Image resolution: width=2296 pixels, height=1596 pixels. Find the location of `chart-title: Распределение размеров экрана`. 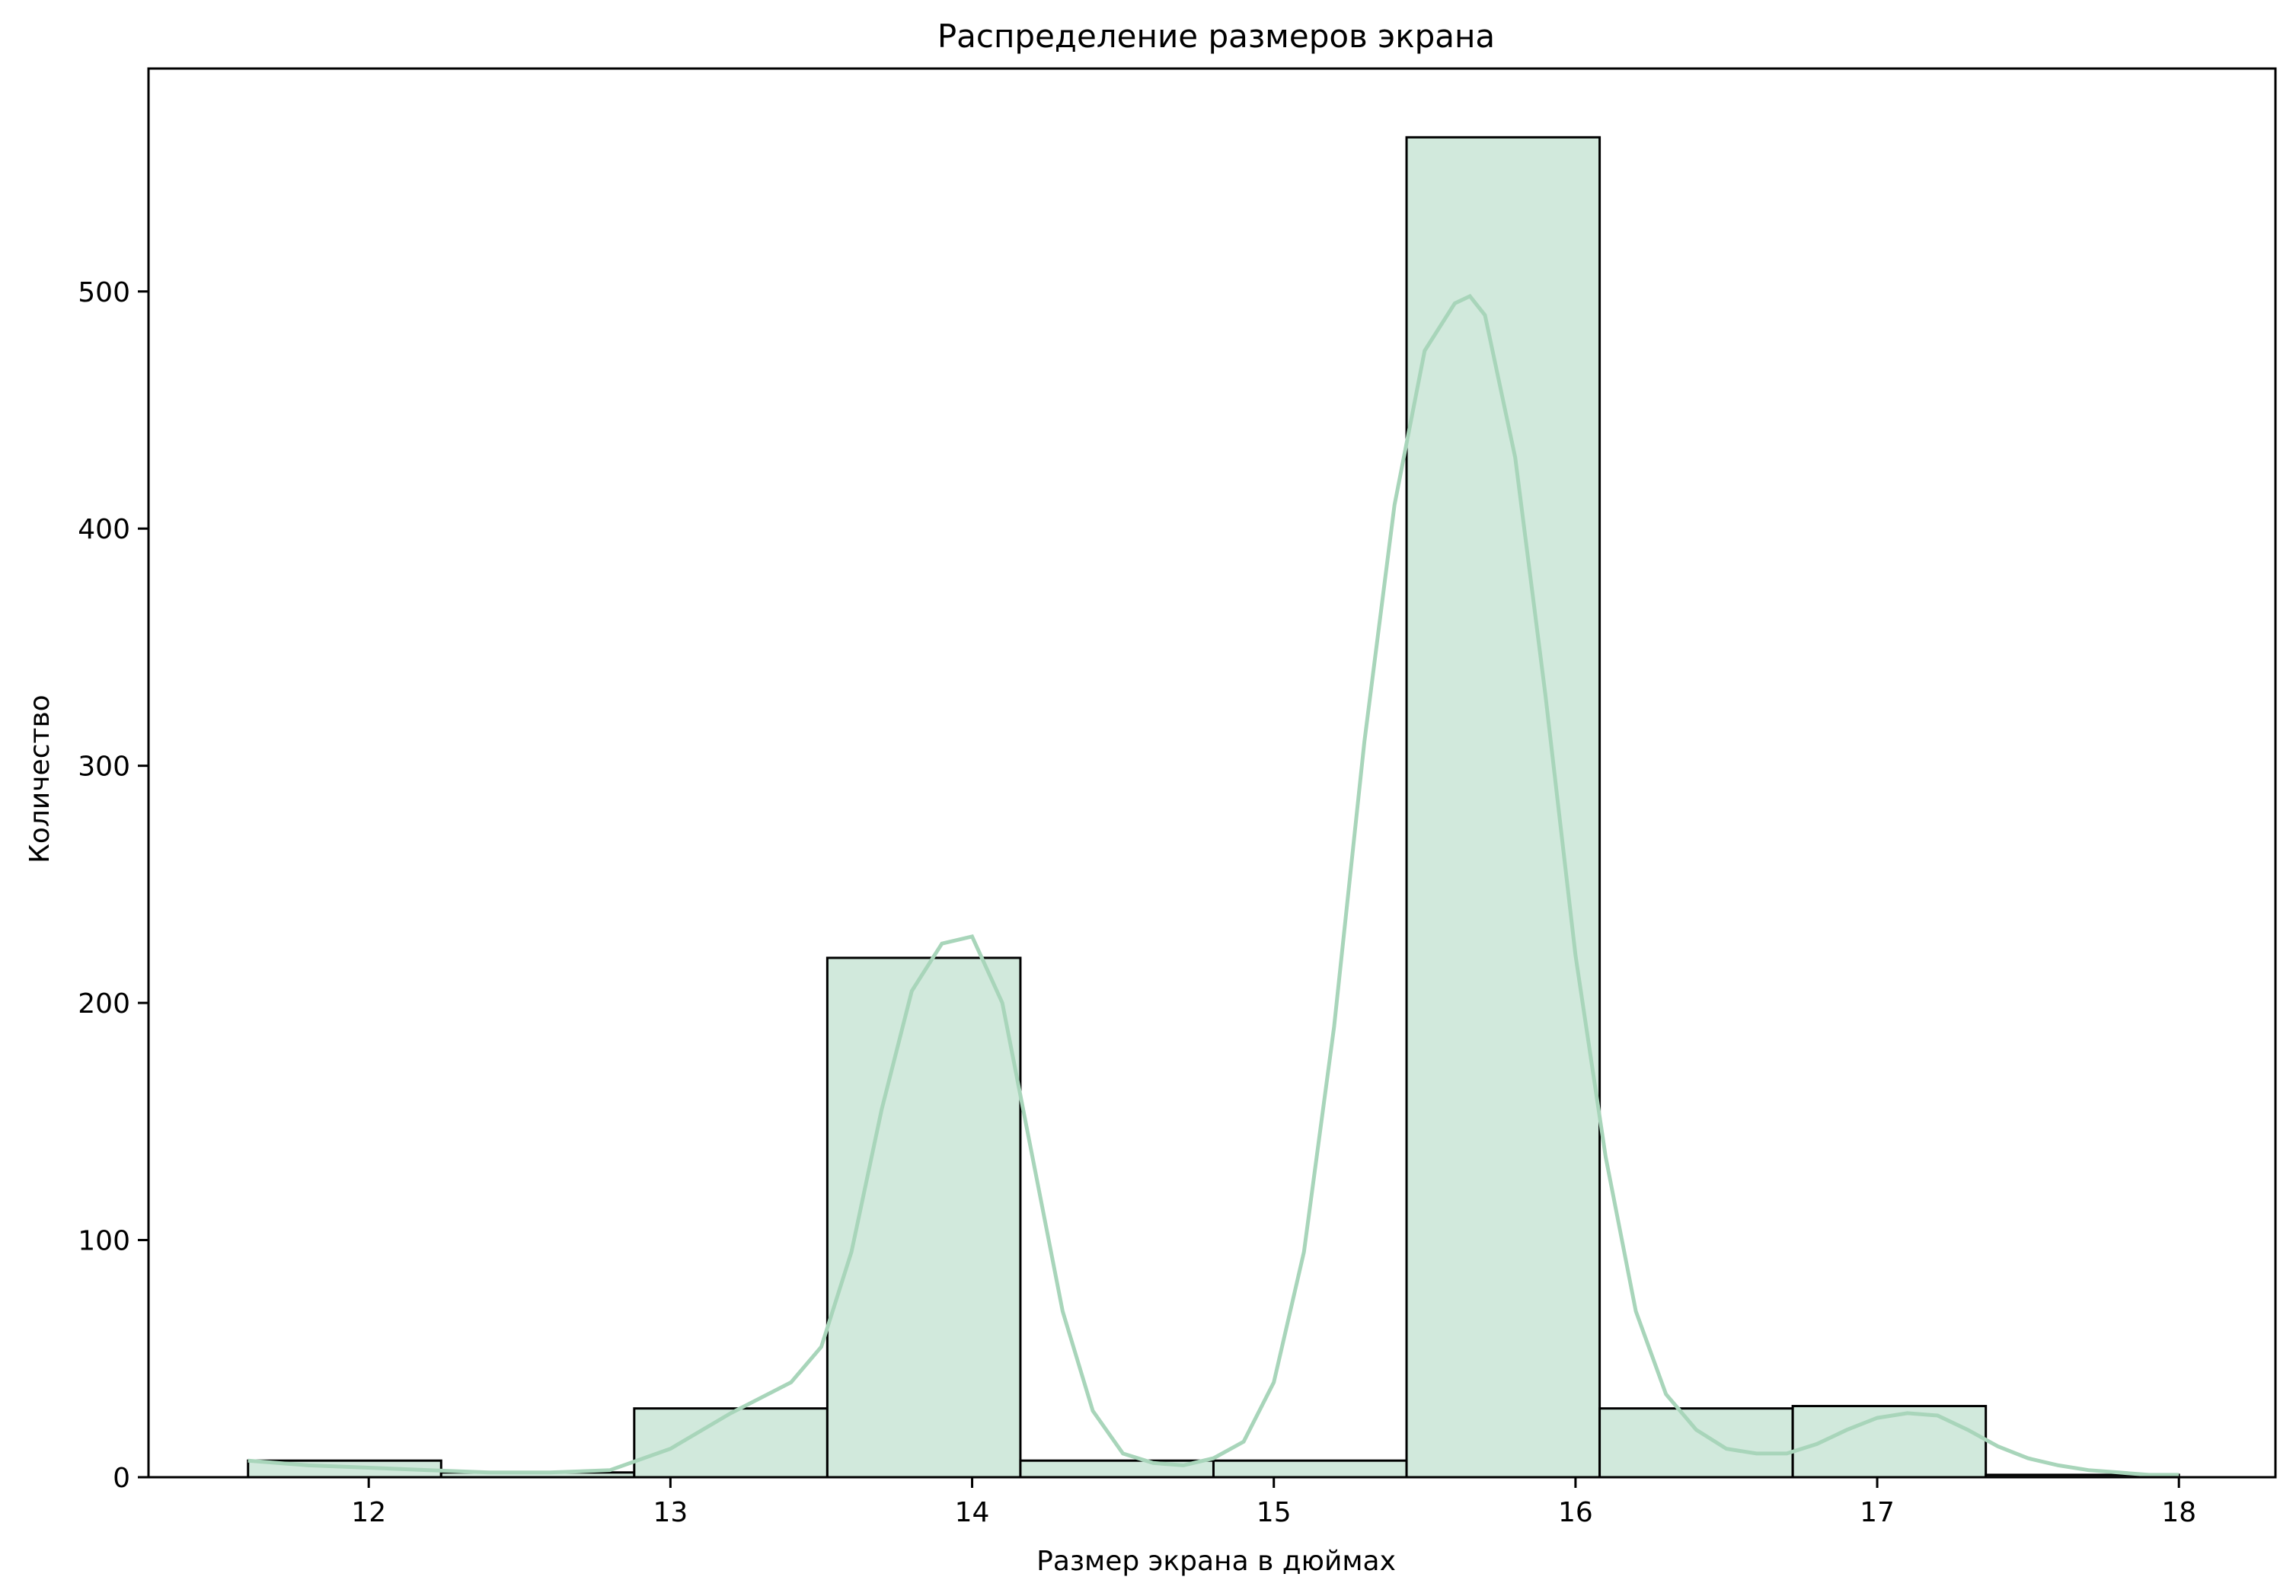

chart-title: Распределение размеров экрана is located at coordinates (1216, 36).